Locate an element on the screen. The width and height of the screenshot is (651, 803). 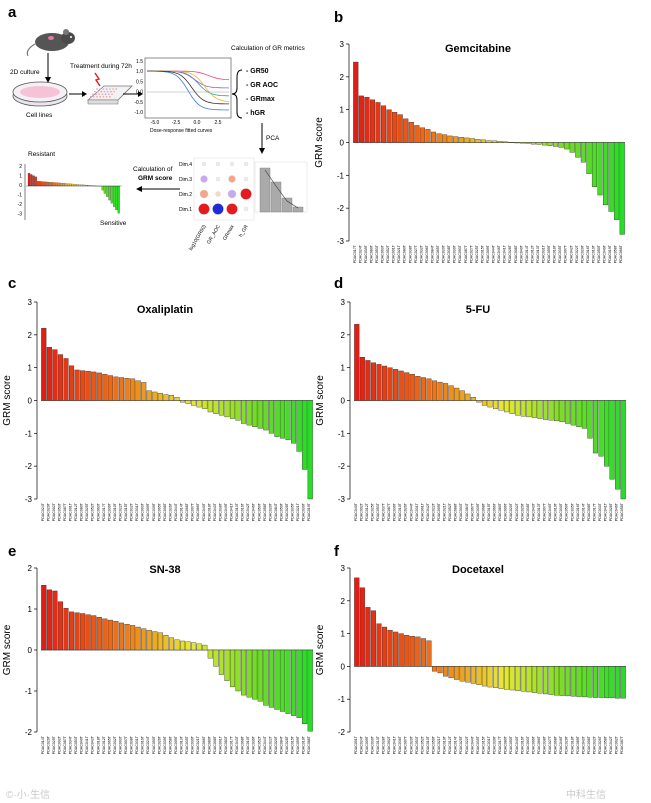
x-tick-label: PDAC018T is located at coordinates (209, 511).